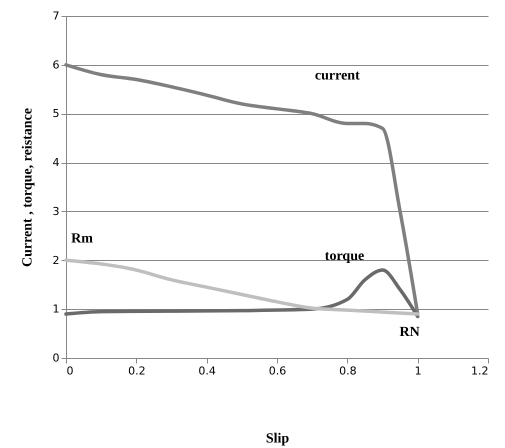 The height and width of the screenshot is (448, 505). I want to click on annotation: RN, so click(410, 332).